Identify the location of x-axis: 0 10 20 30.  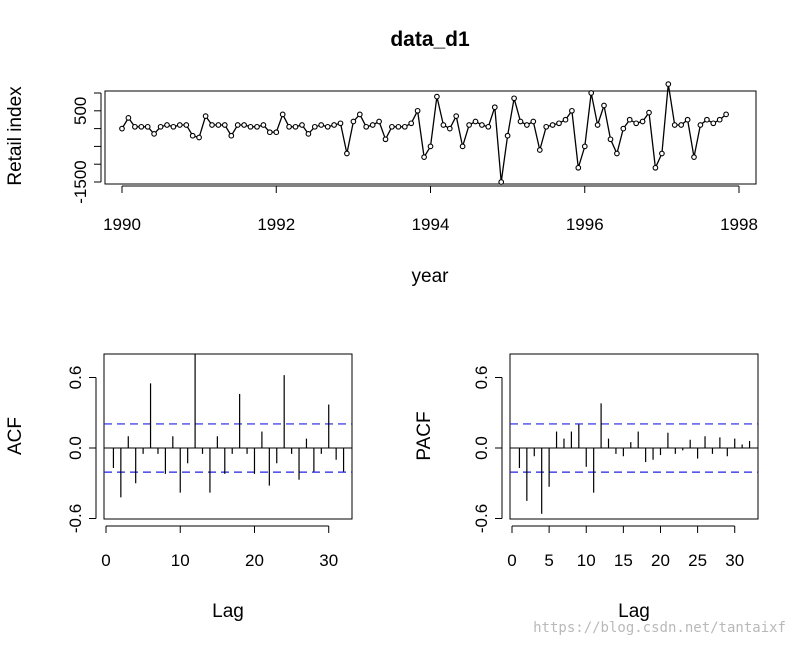
(219, 547).